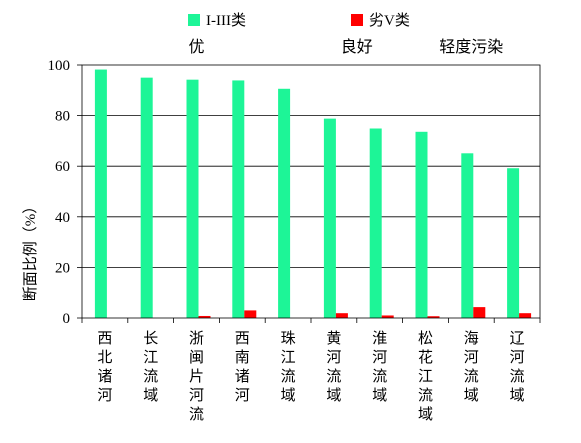 The image size is (581, 443). Describe the element at coordinates (62, 167) in the screenshot. I see `y-tick-label: 60` at that location.